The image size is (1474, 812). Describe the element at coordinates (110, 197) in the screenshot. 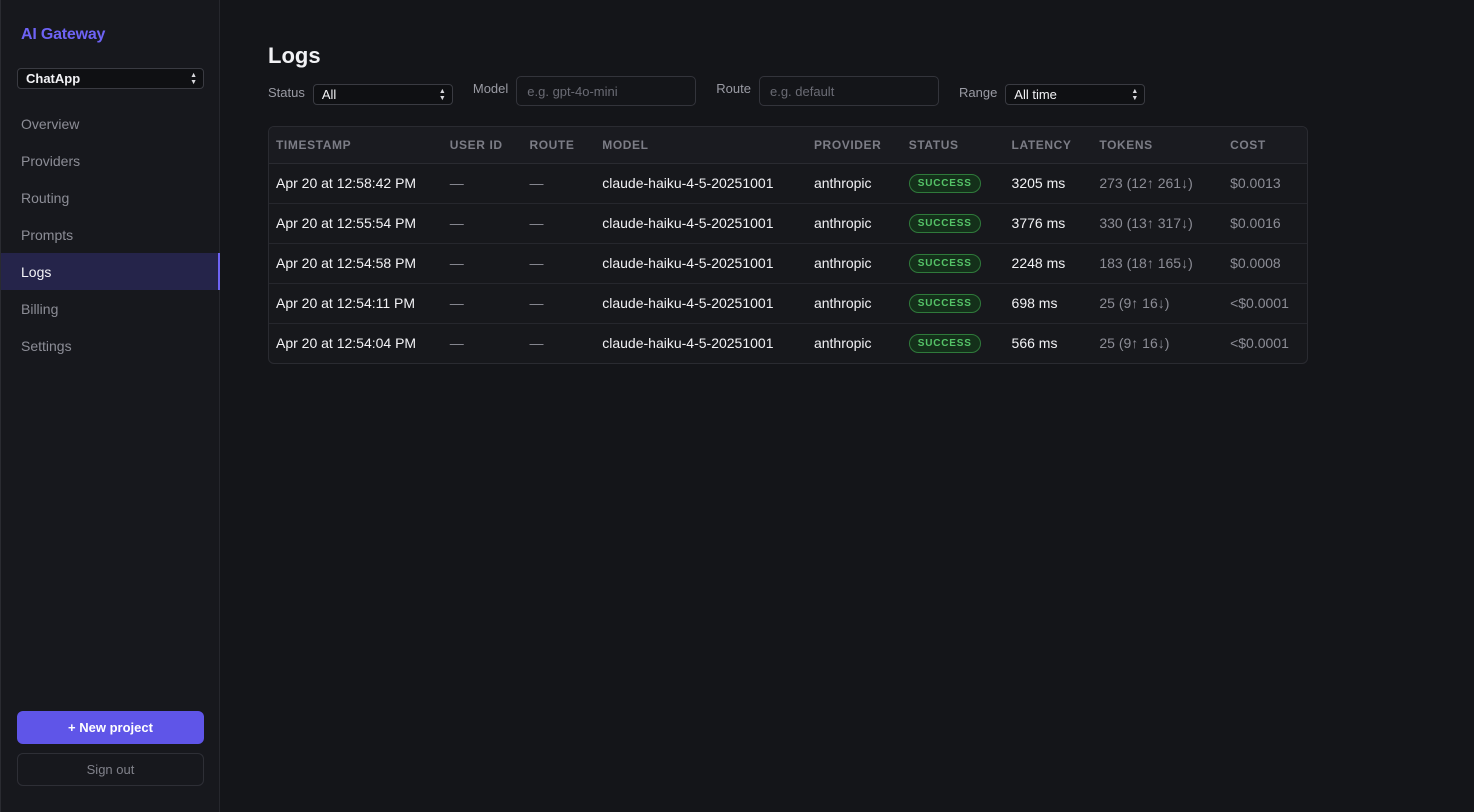

I see `sidebar-item-routing: Routing` at that location.